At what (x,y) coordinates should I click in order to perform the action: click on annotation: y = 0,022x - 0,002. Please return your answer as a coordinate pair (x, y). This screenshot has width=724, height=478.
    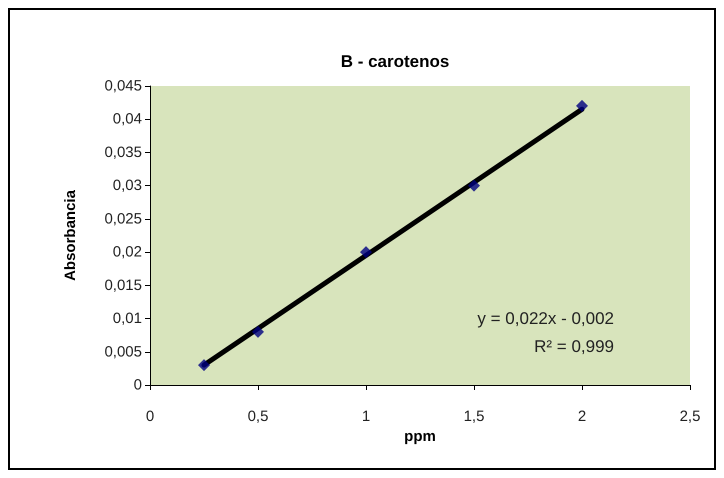
    Looking at the image, I should click on (545, 318).